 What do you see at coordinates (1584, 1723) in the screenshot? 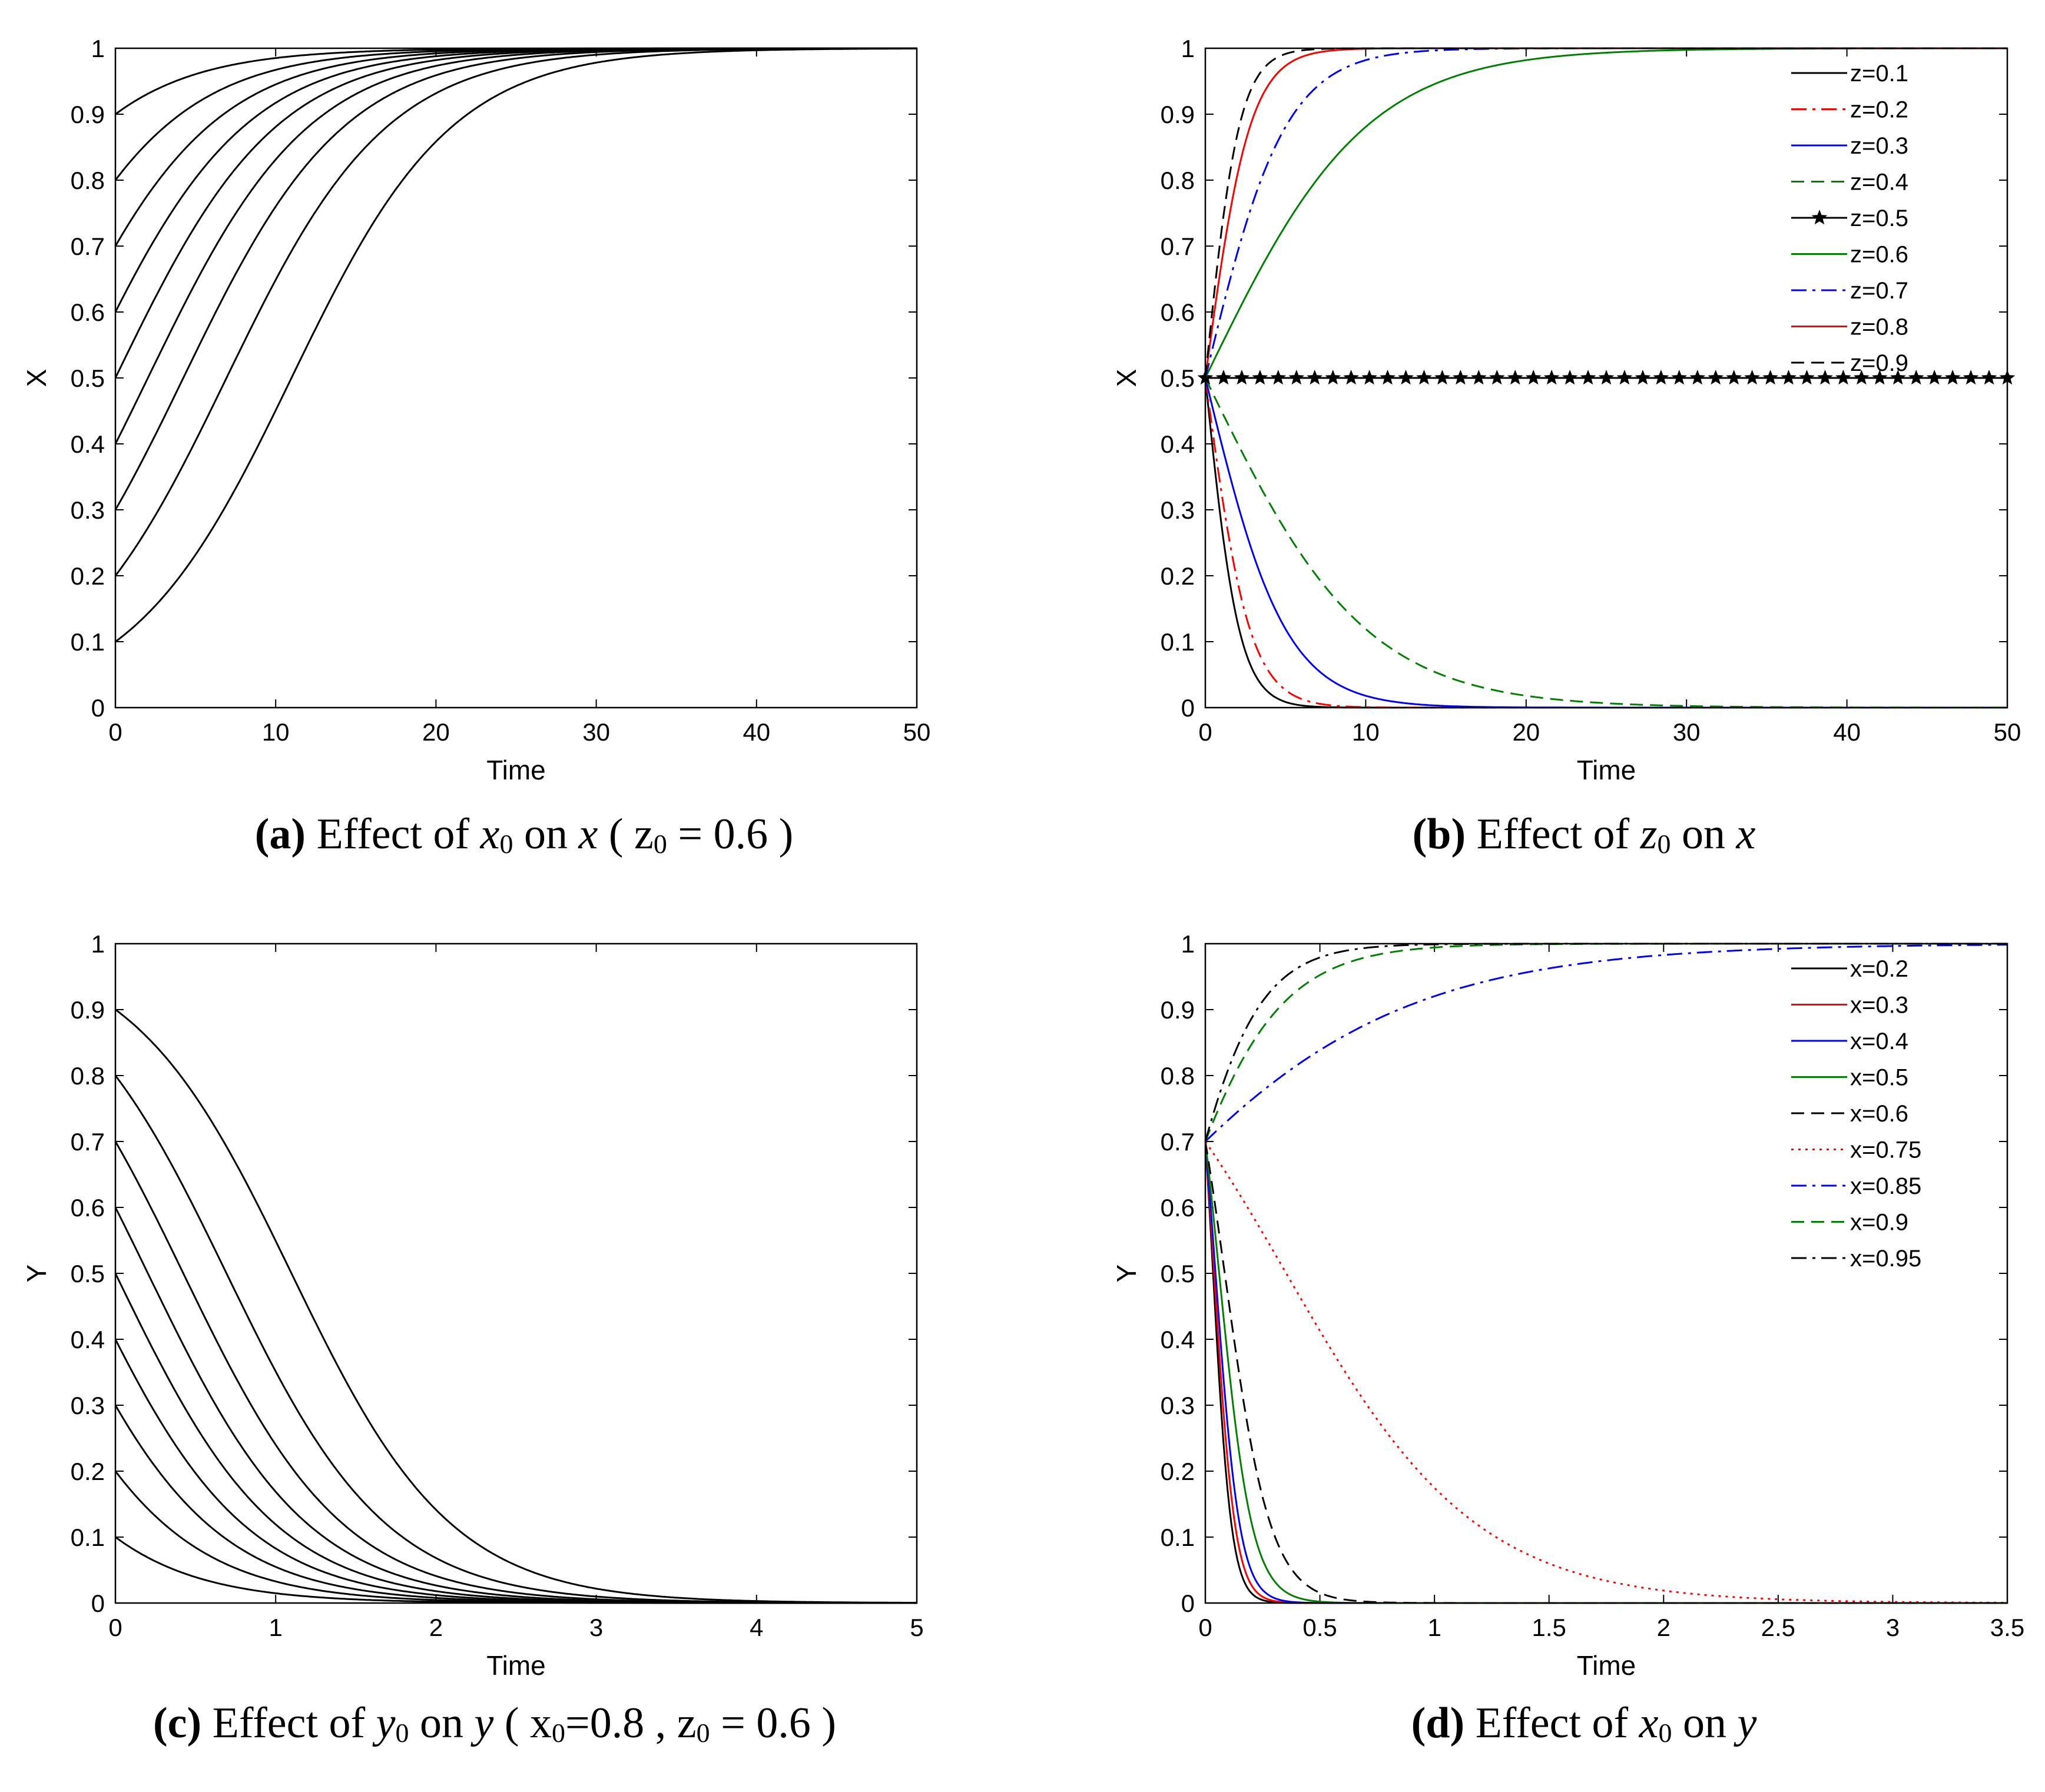
I see `caption-d: (d) Effect of x0 on y` at bounding box center [1584, 1723].